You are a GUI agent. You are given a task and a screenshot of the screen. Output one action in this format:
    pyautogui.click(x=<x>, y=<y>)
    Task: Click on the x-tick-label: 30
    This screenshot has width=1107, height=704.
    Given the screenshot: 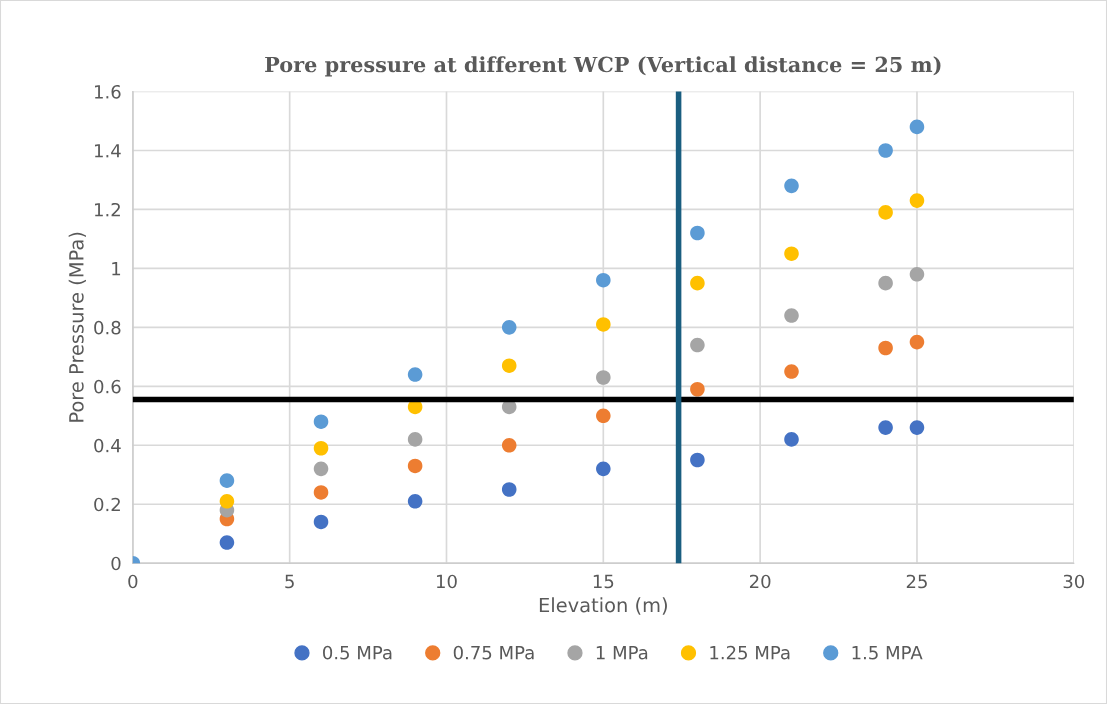 What is the action you would take?
    pyautogui.click(x=1074, y=581)
    